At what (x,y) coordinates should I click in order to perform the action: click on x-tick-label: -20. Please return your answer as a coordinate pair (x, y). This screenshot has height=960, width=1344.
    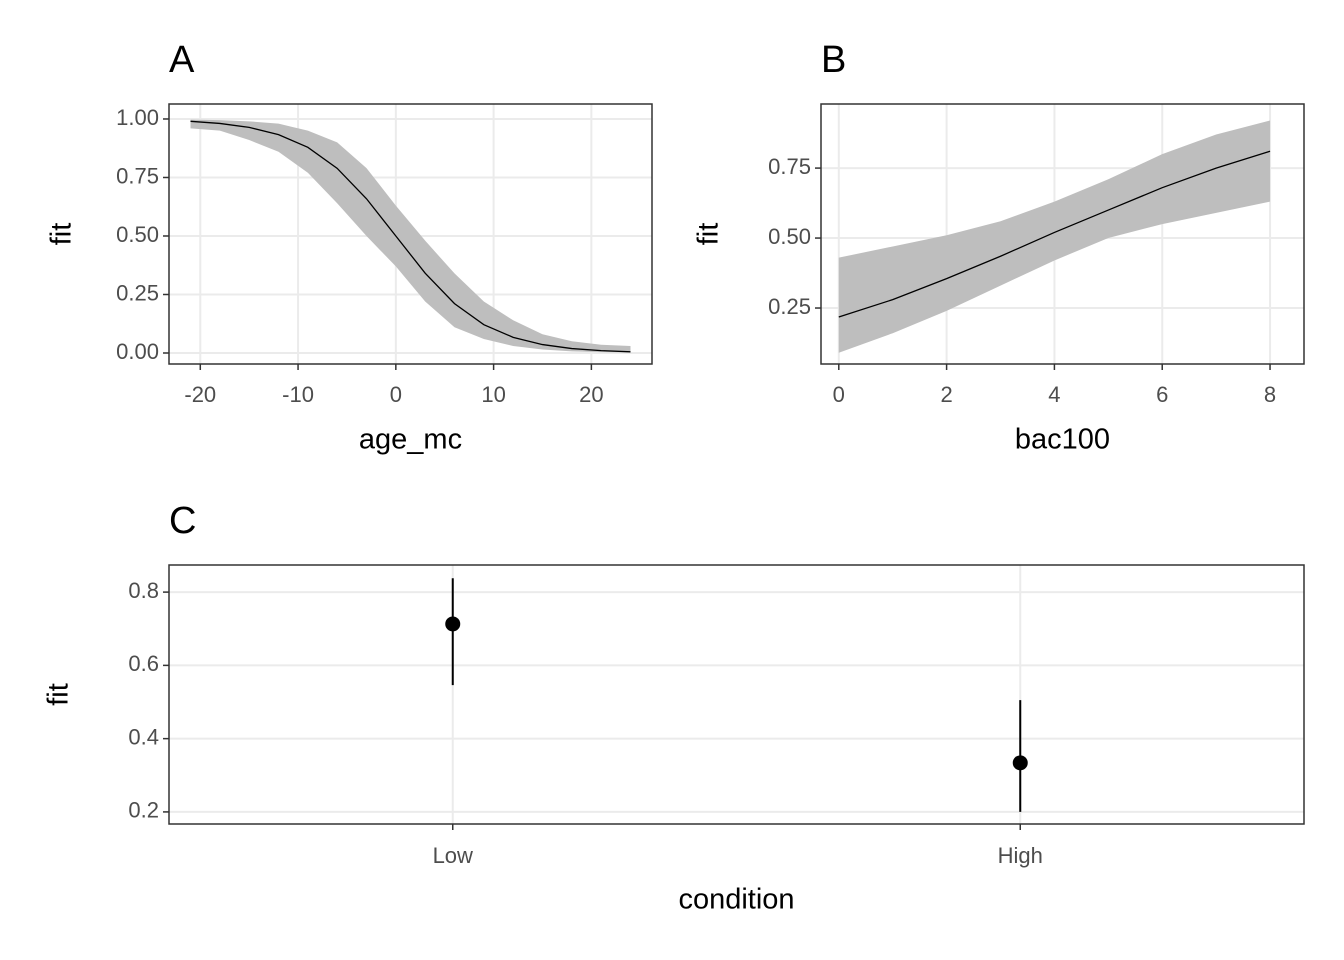
    Looking at the image, I should click on (200, 394).